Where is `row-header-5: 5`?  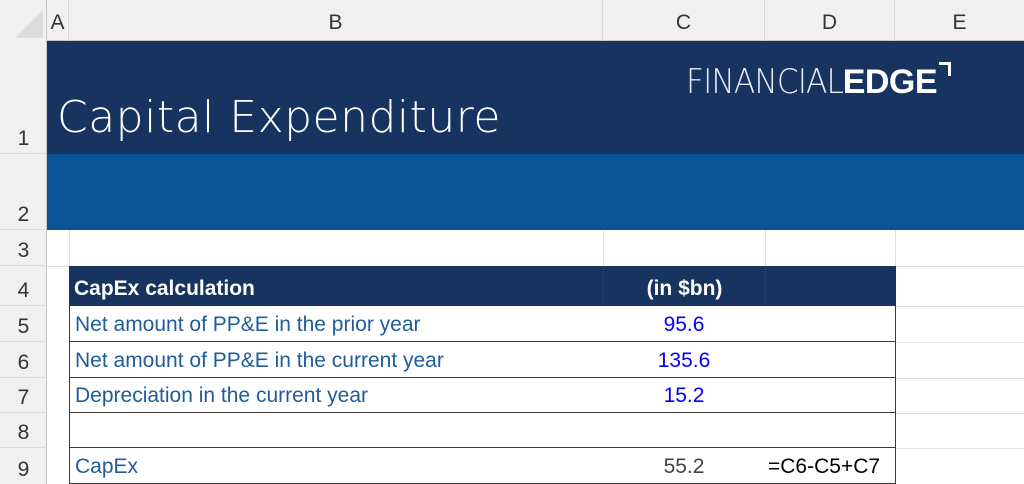
row-header-5: 5 is located at coordinates (23, 324).